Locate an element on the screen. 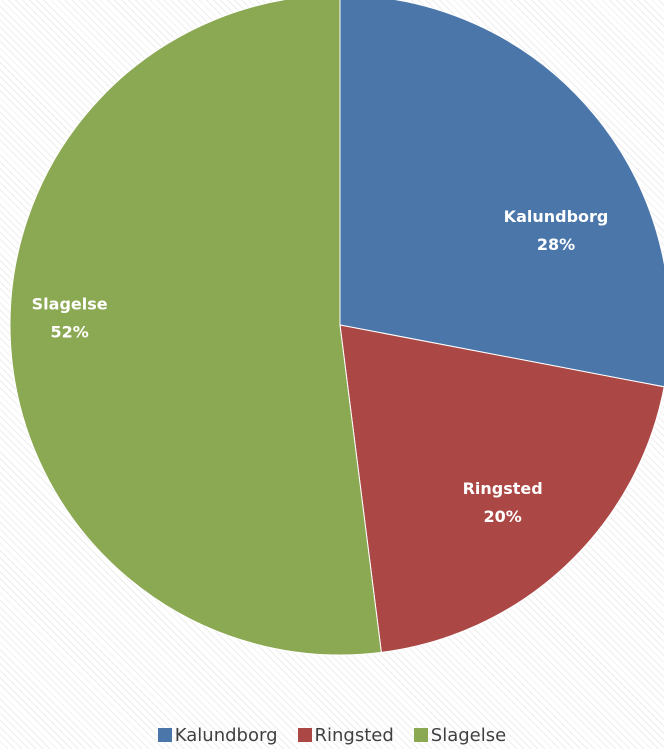 The image size is (664, 749). legend: Kalundborg Ringsted Slagelse is located at coordinates (332, 735).